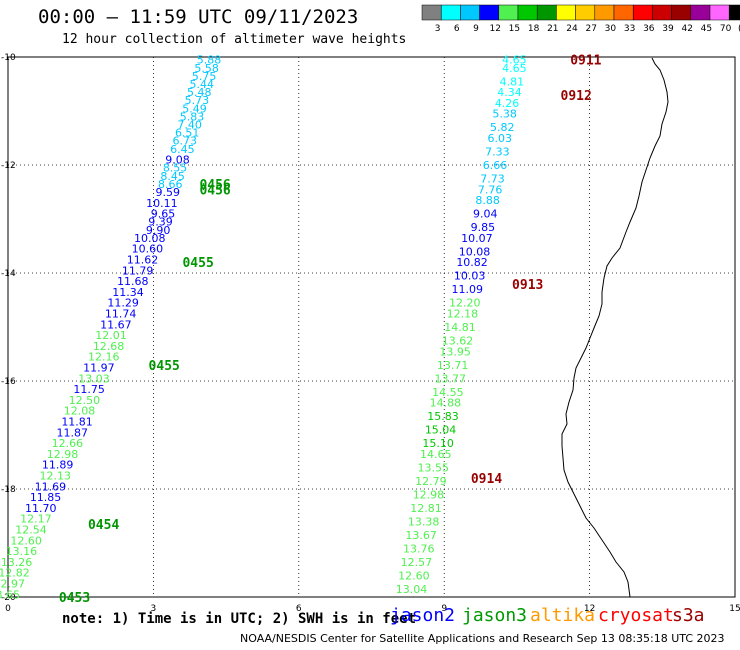  Describe the element at coordinates (502, 127) in the screenshot. I see `swh-value: 5.82` at that location.